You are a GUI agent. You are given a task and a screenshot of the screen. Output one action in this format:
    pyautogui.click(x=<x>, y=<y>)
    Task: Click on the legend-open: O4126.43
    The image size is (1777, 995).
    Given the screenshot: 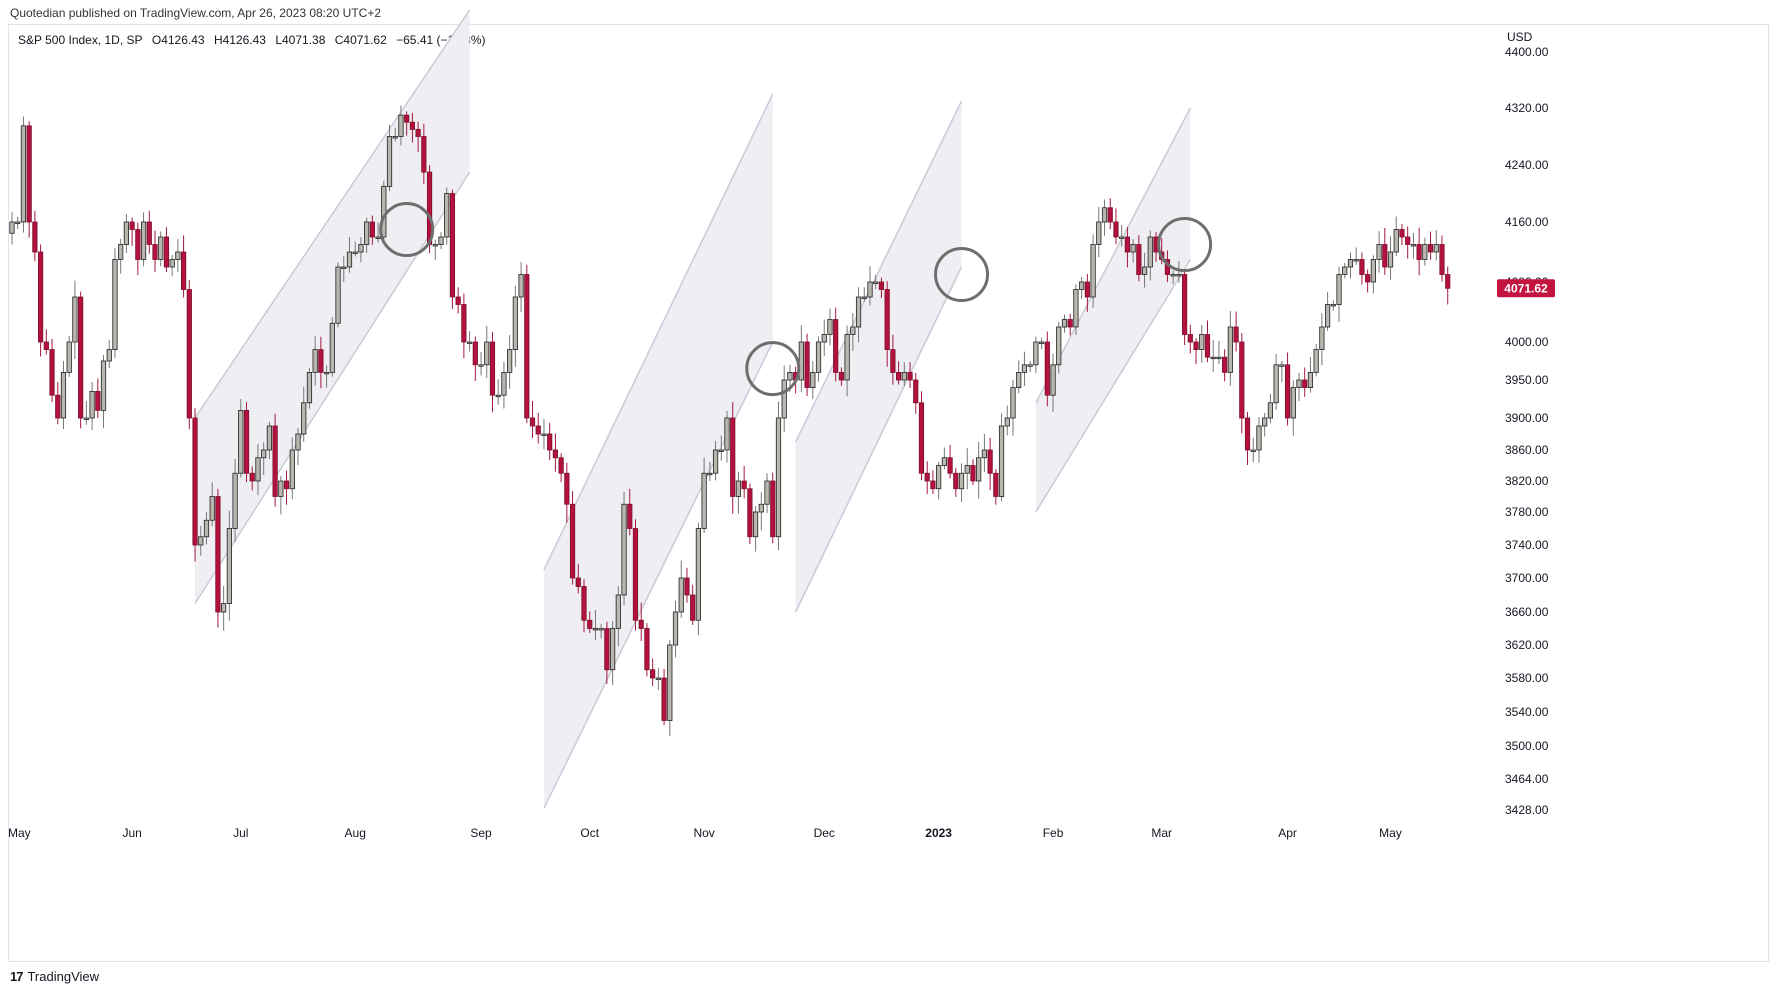 What is the action you would take?
    pyautogui.click(x=178, y=40)
    